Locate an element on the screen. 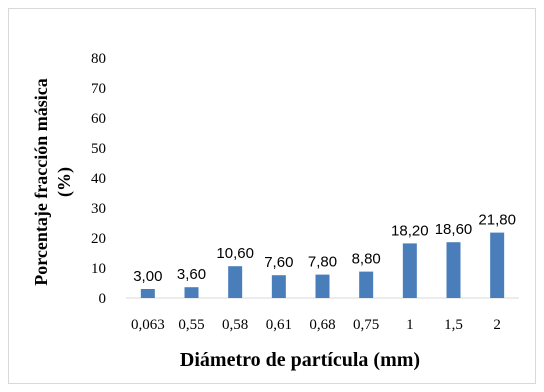 The image size is (544, 392). y-axis-title-line1: Porcentaje fracción másica is located at coordinates (41, 182).